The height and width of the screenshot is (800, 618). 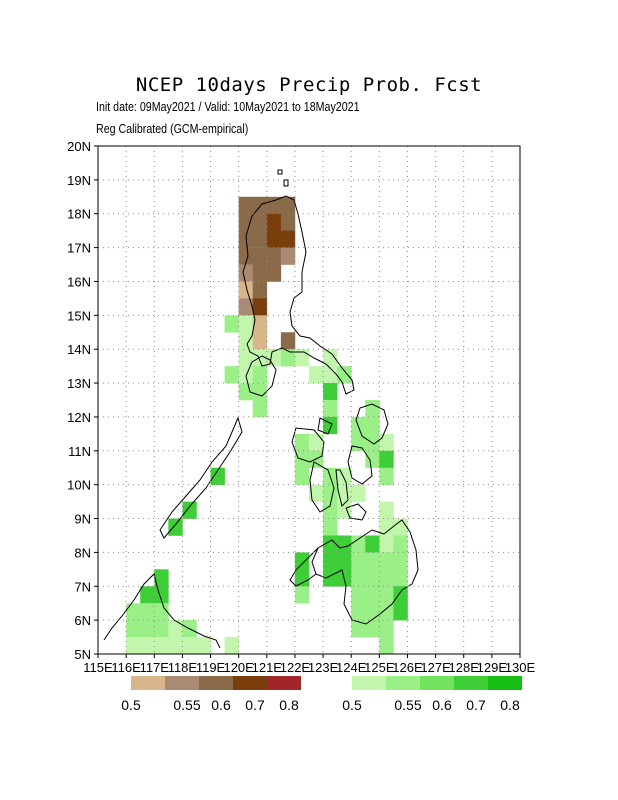 What do you see at coordinates (82, 552) in the screenshot?
I see `lat-tick-label: 8N` at bounding box center [82, 552].